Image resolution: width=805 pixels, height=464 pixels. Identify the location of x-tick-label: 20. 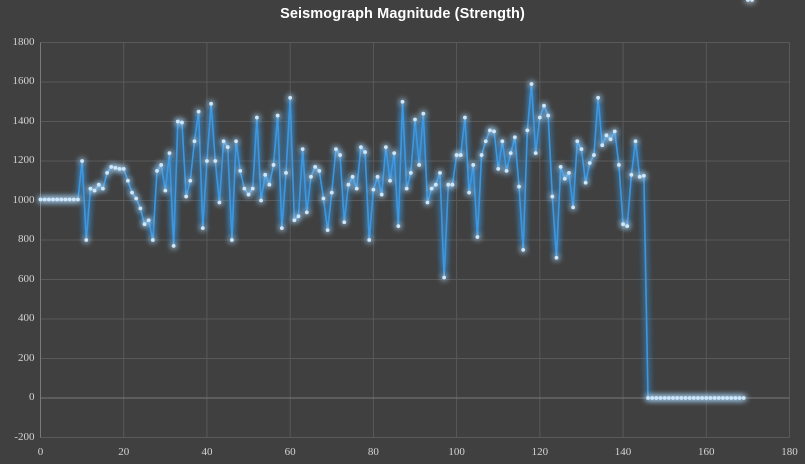
(124, 451).